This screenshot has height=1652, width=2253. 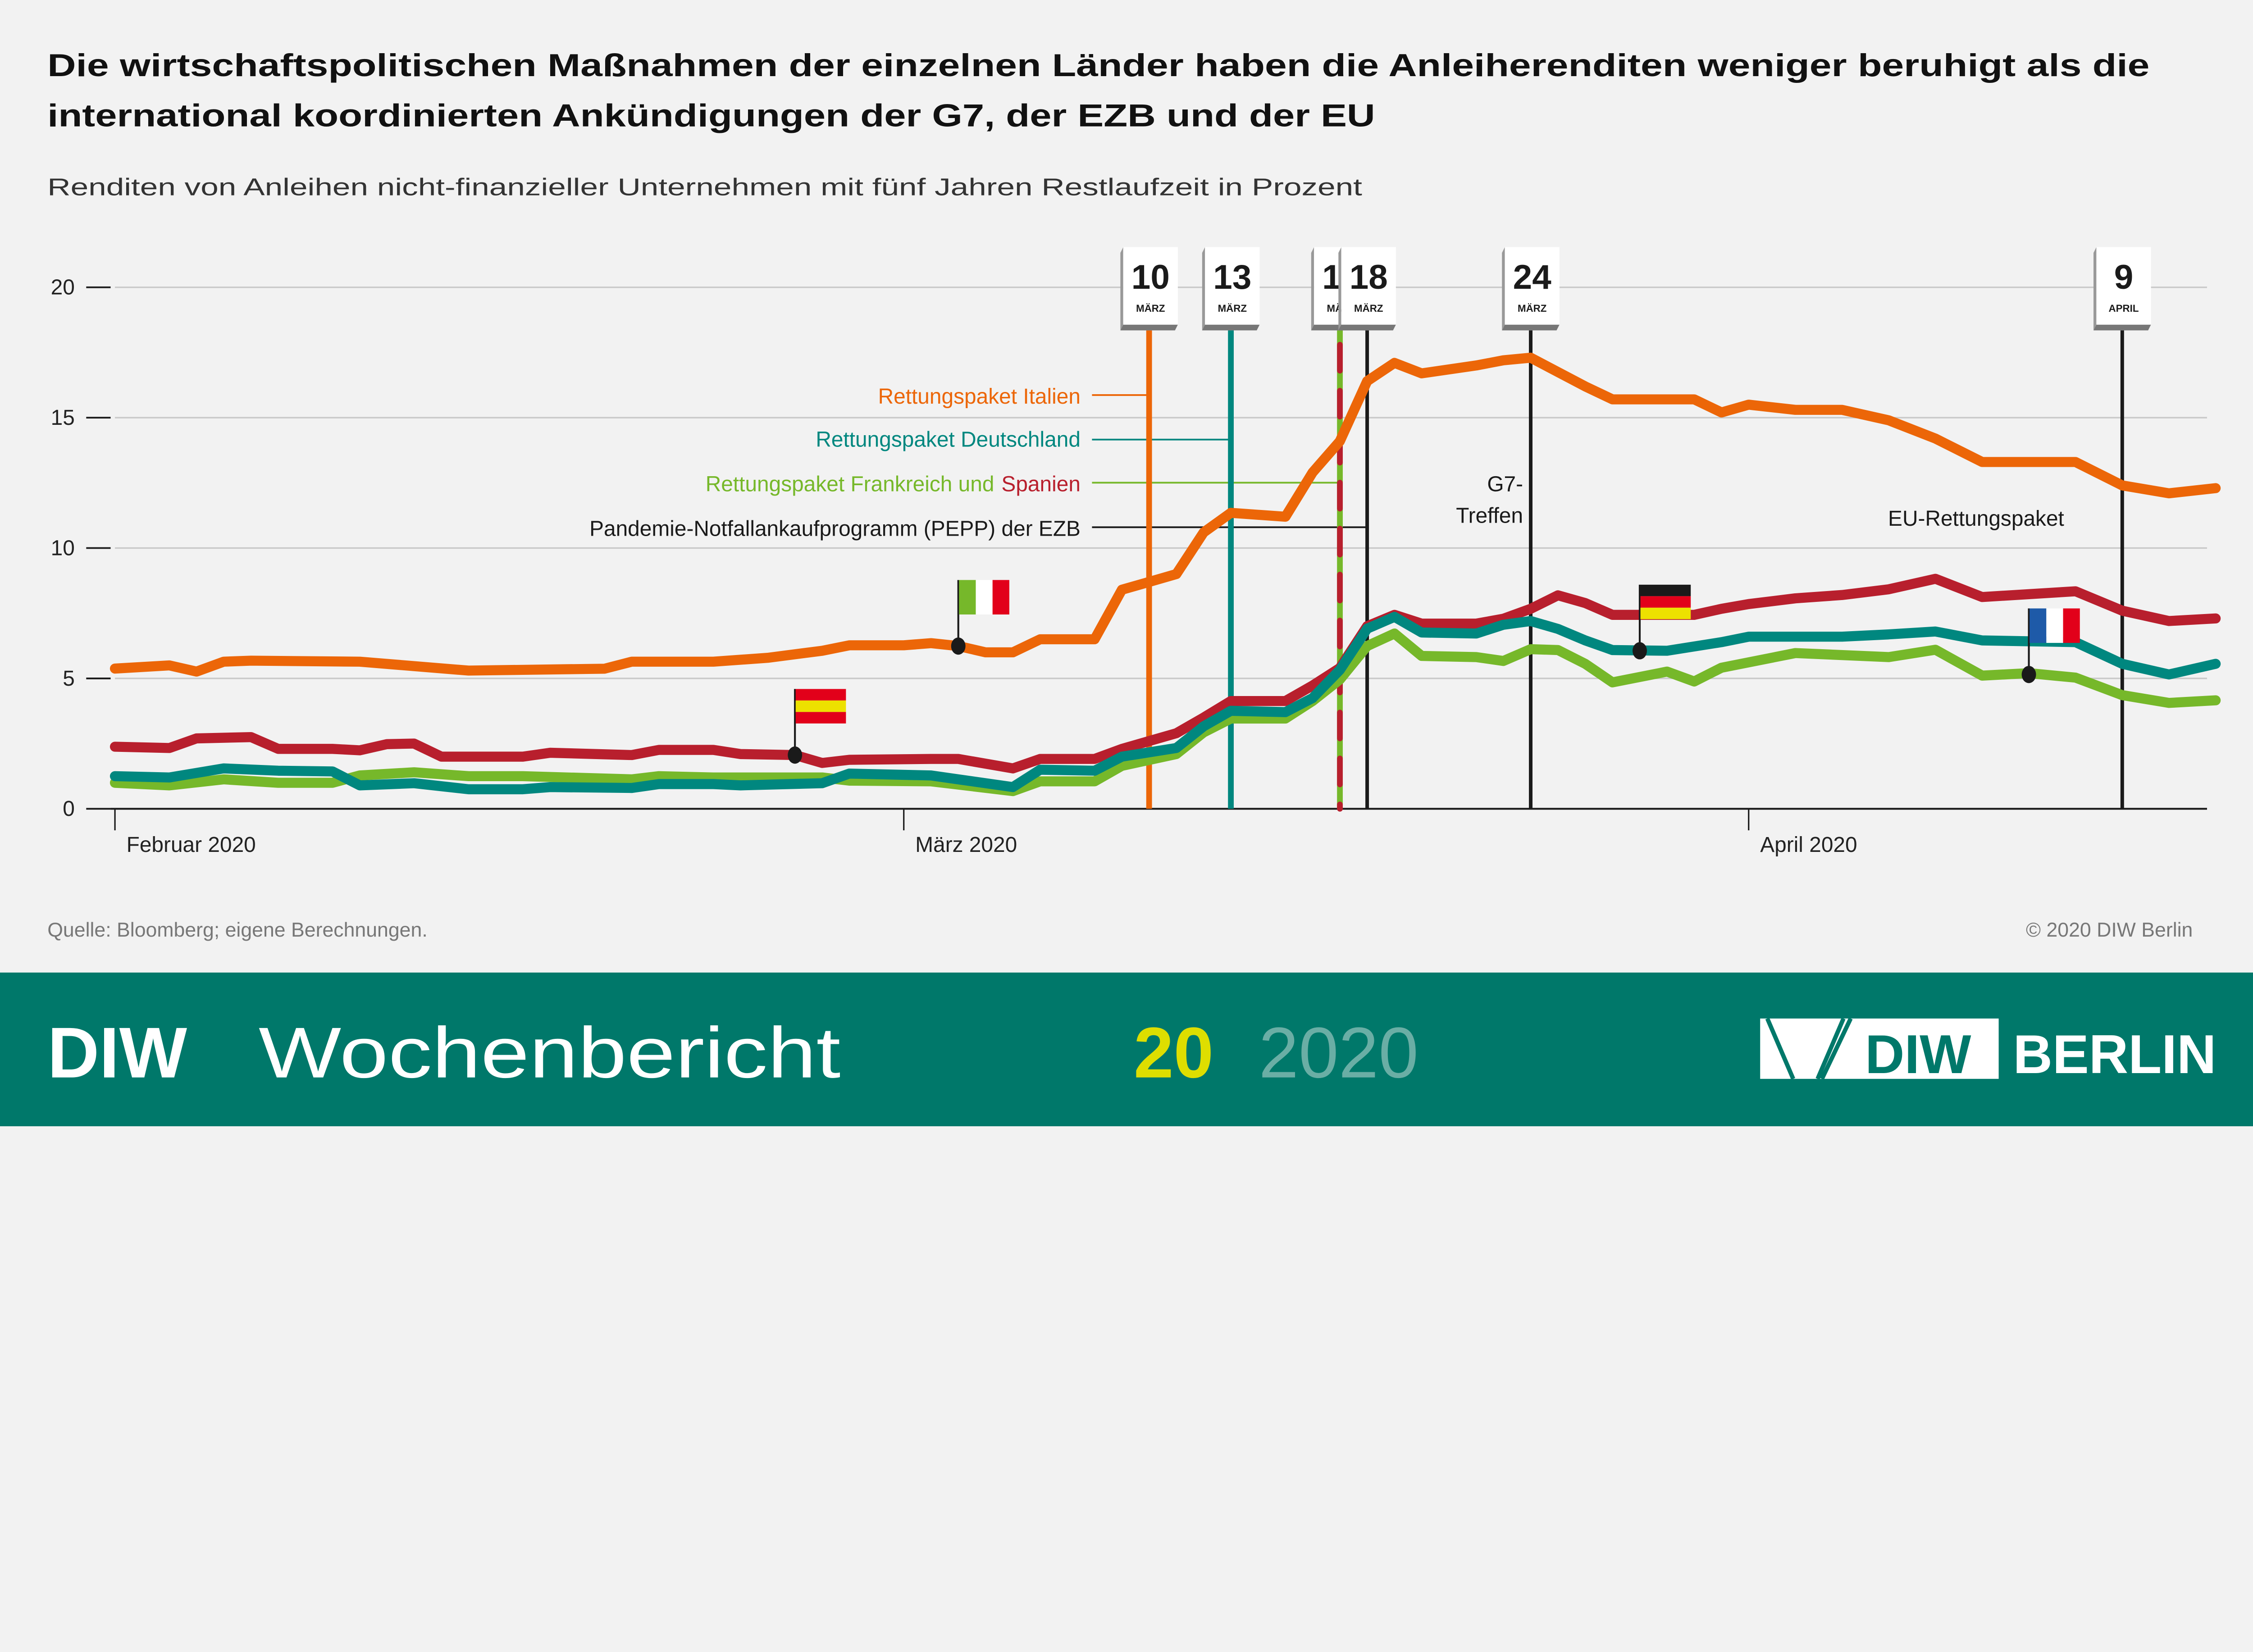 I want to click on logo-box, so click(x=1879, y=1048).